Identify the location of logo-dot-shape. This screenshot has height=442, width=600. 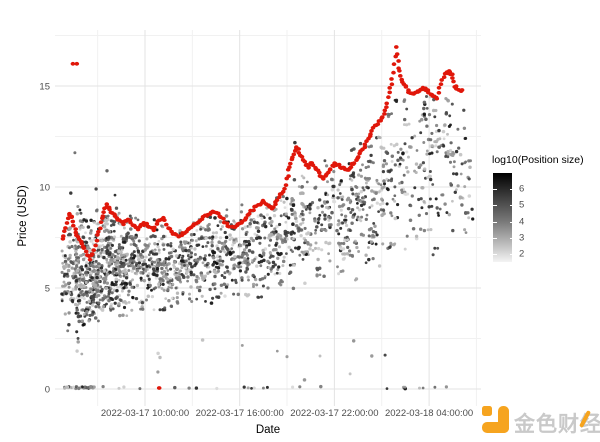
(487, 411).